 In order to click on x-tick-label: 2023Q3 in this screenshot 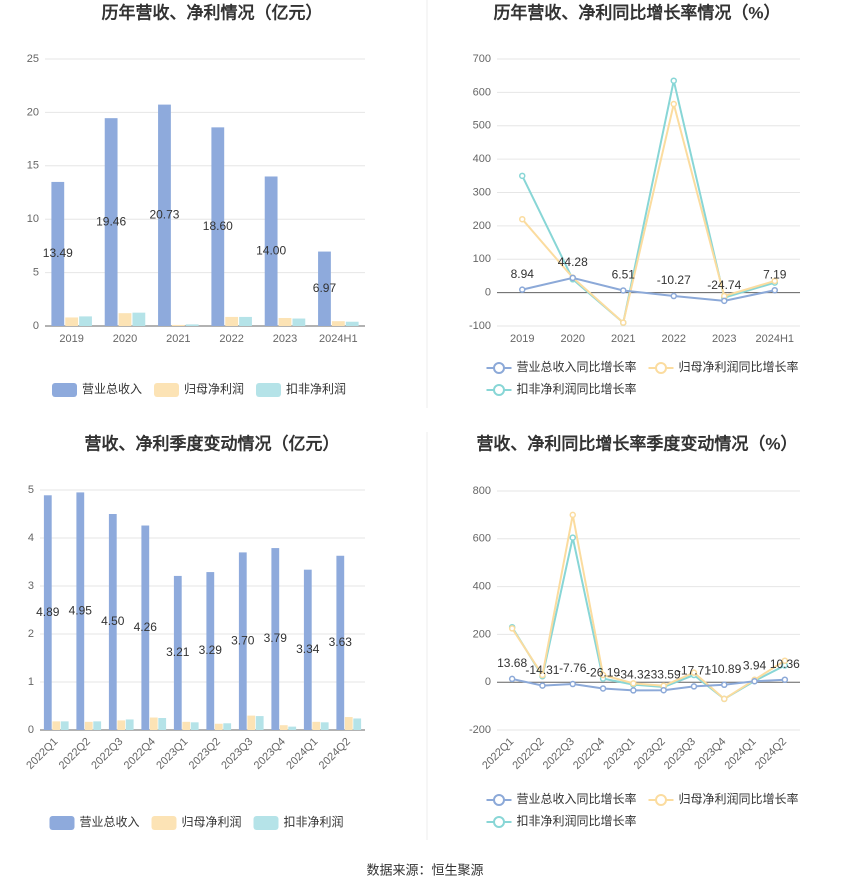, I will do `click(680, 754)`.